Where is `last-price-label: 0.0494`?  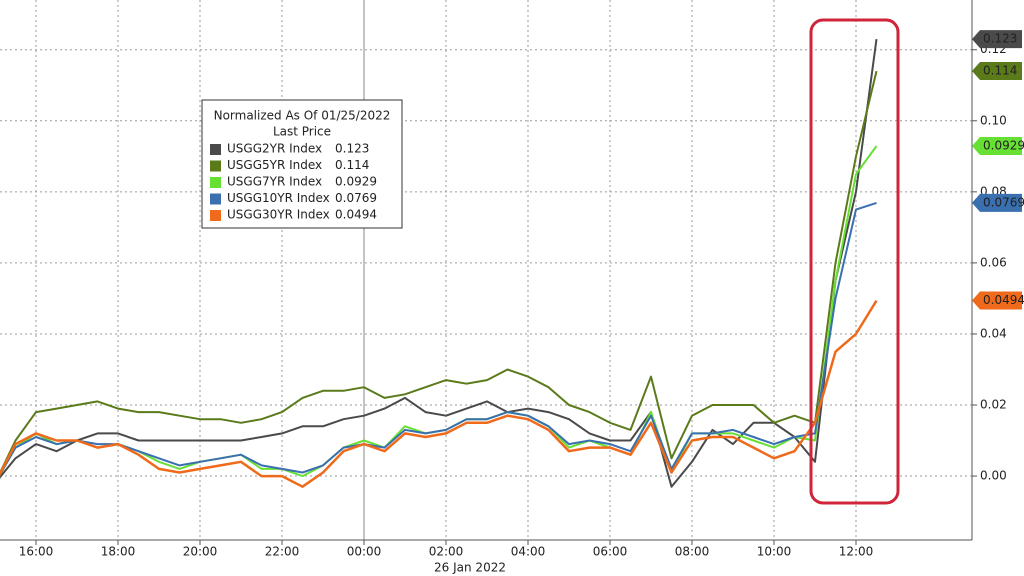 last-price-label: 0.0494 is located at coordinates (1003, 300).